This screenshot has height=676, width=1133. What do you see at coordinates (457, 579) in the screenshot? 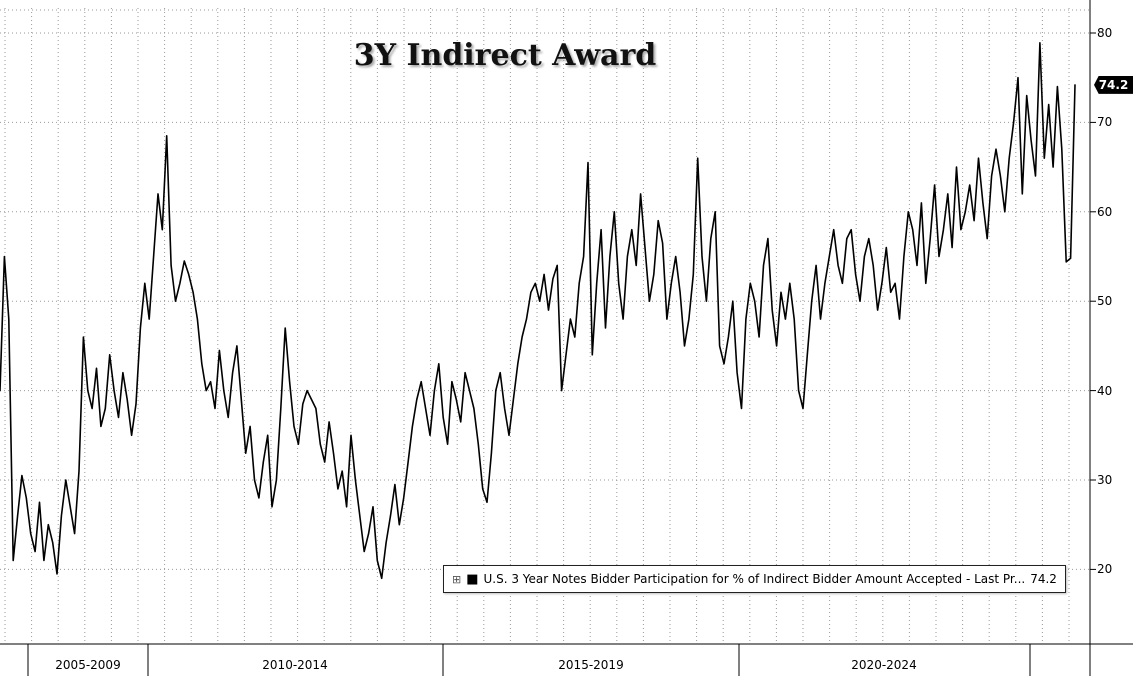
I see `legend-expand-icon: ⊞` at bounding box center [457, 579].